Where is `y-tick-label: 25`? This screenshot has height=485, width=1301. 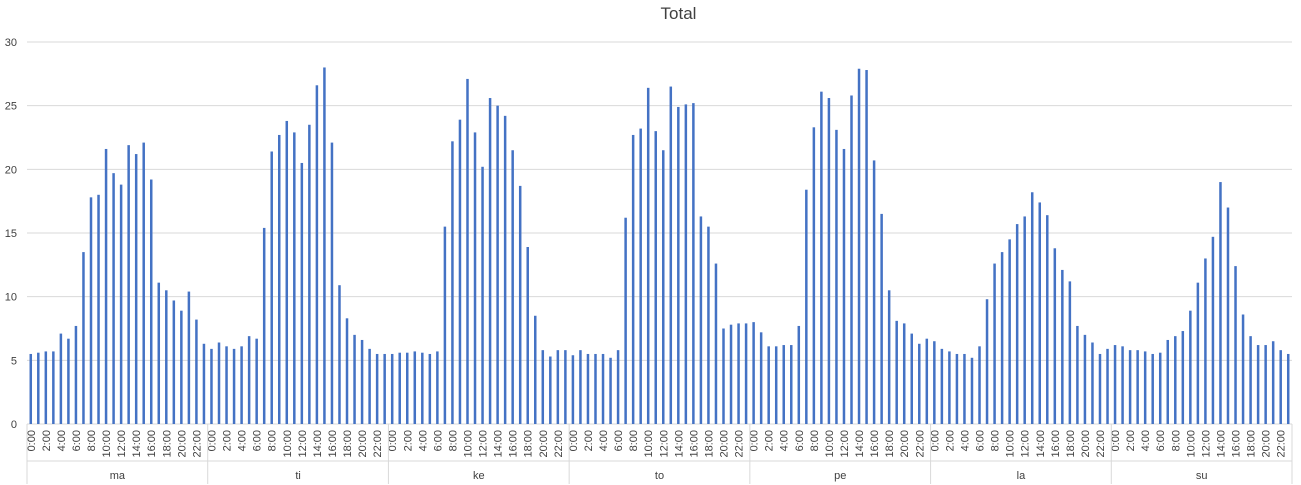 y-tick-label: 25 is located at coordinates (11, 107).